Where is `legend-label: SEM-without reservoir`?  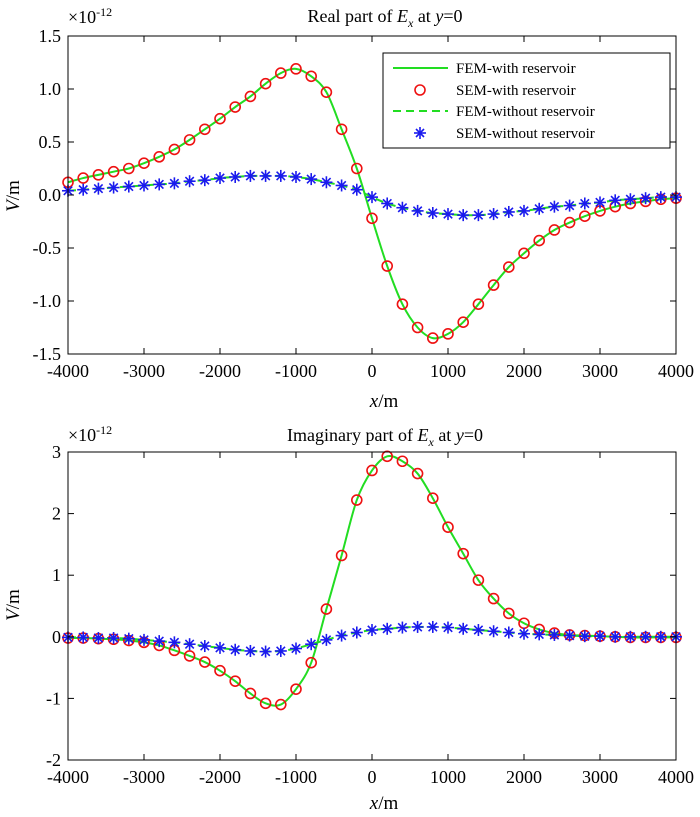 legend-label: SEM-without reservoir is located at coordinates (525, 134).